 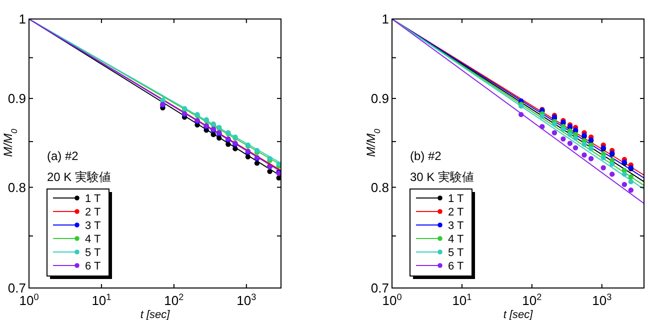 What do you see at coordinates (79, 177) in the screenshot?
I see `annotation: 20 K 実験値` at bounding box center [79, 177].